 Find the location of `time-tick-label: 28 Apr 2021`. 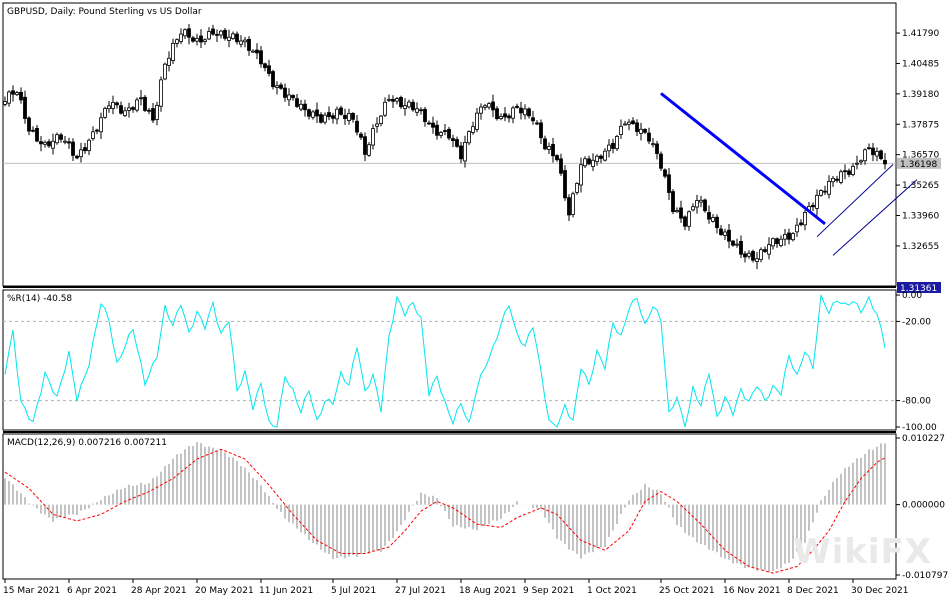

time-tick-label: 28 Apr 2021 is located at coordinates (159, 591).